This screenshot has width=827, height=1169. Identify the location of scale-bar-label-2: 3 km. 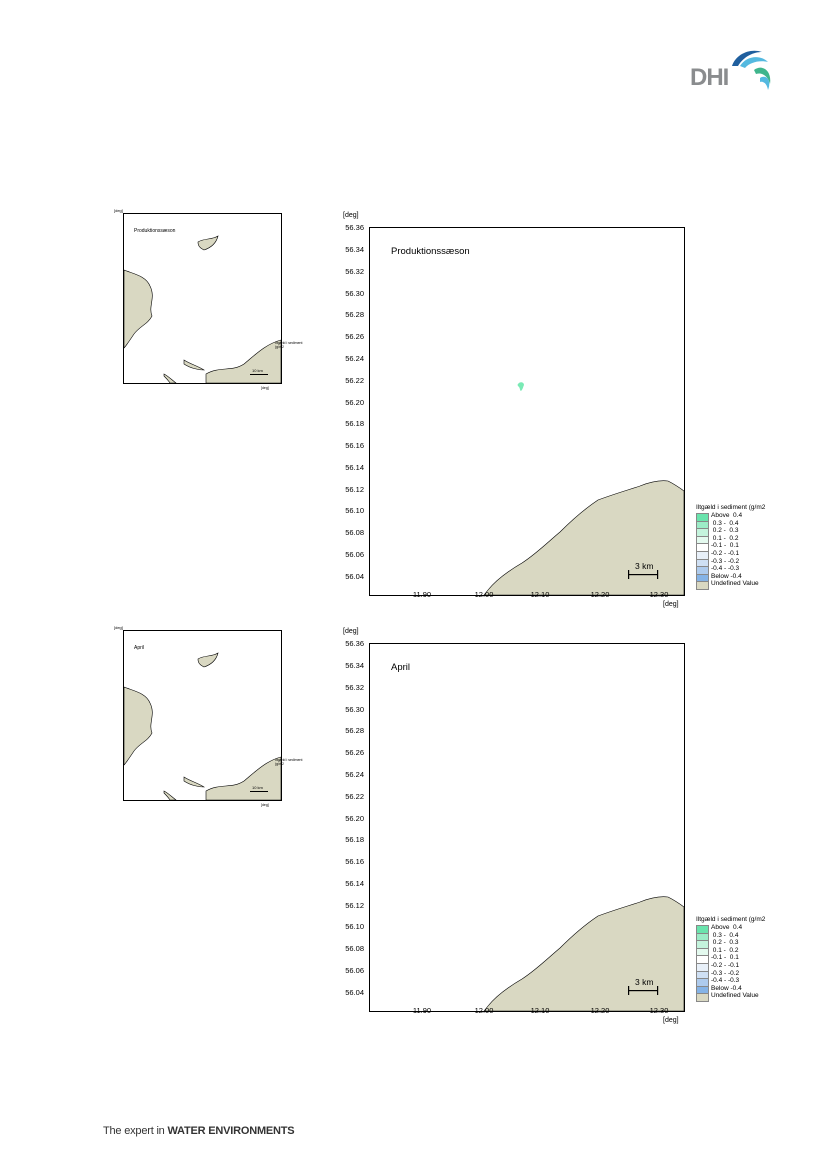
(644, 982).